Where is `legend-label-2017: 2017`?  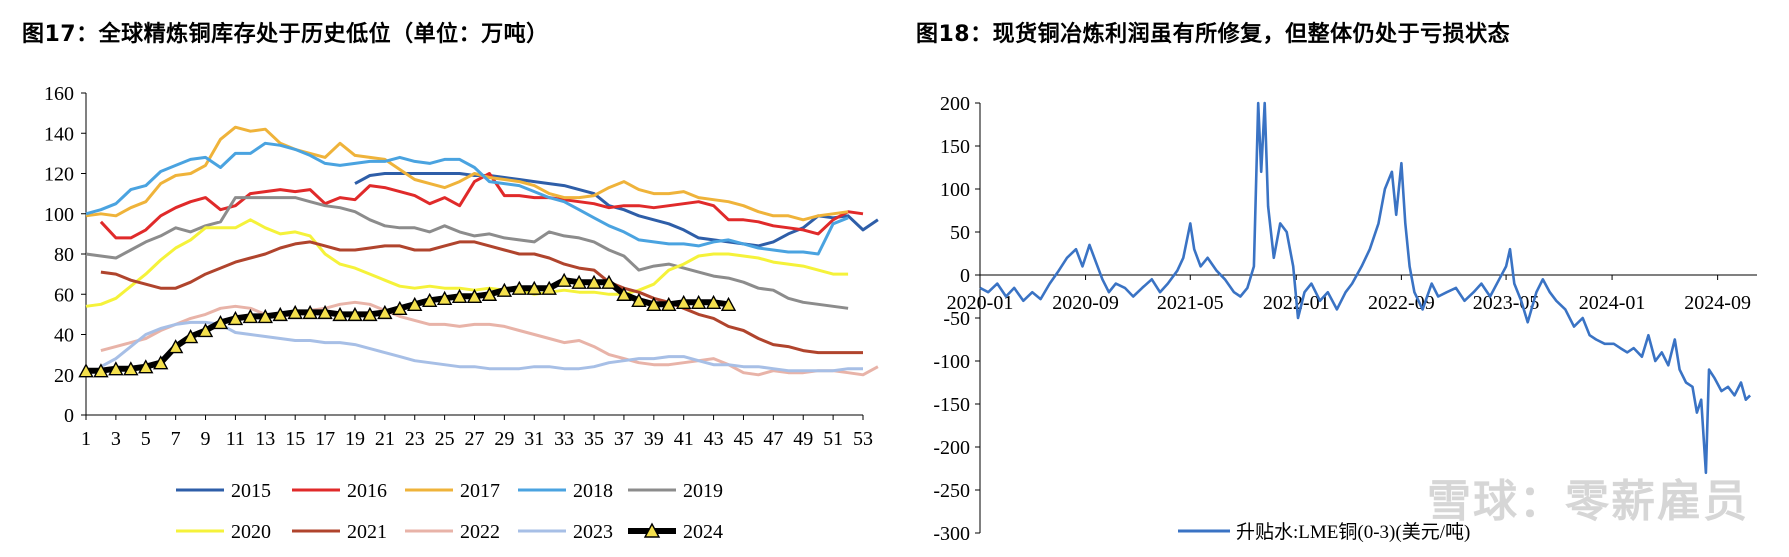
legend-label-2017: 2017 is located at coordinates (480, 491).